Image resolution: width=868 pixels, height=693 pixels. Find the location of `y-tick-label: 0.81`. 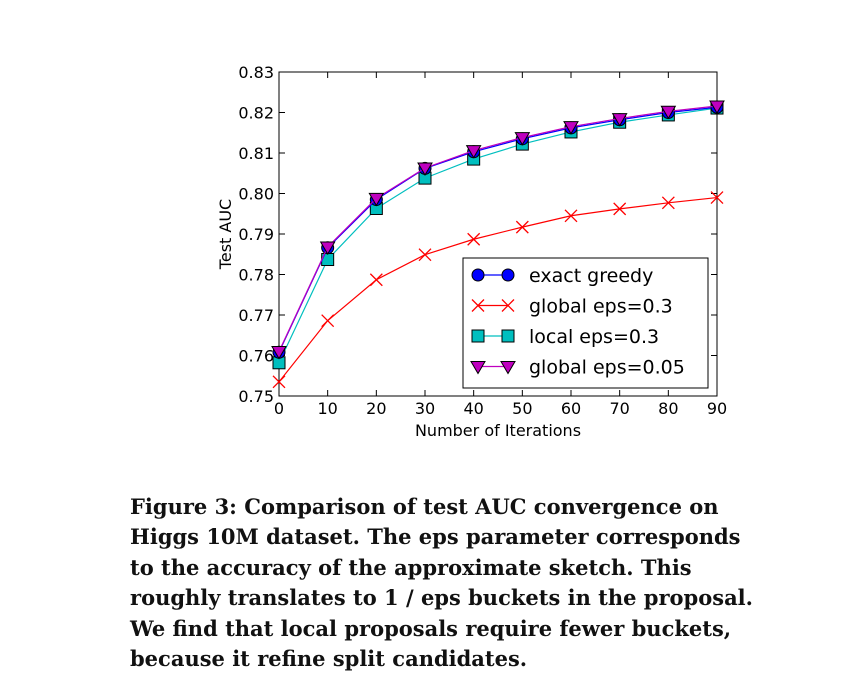

y-tick-label: 0.81 is located at coordinates (256, 153).